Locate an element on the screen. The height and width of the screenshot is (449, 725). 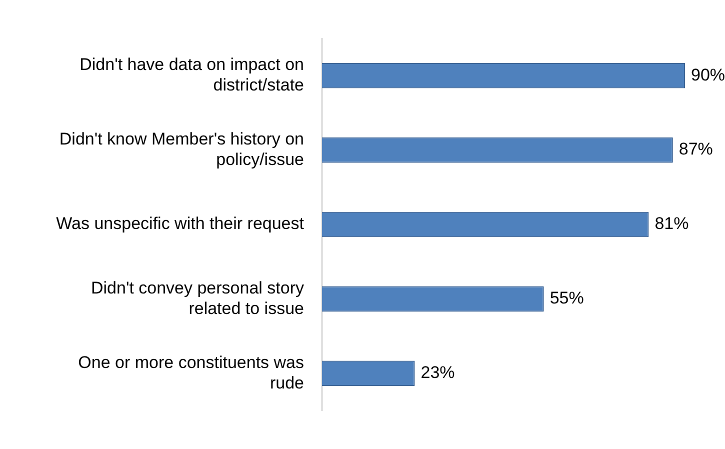
data-label: 23% is located at coordinates (437, 372).